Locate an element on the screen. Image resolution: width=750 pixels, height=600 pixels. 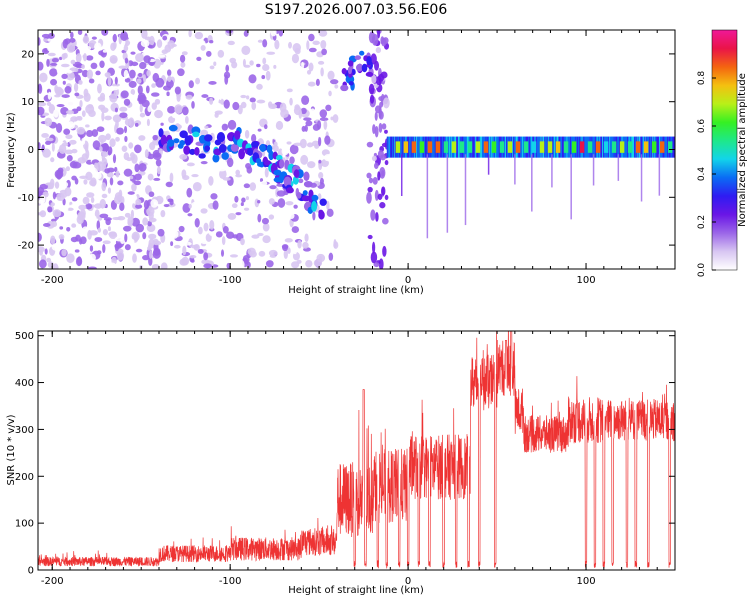
x-tick-label: 100 is located at coordinates (585, 280).